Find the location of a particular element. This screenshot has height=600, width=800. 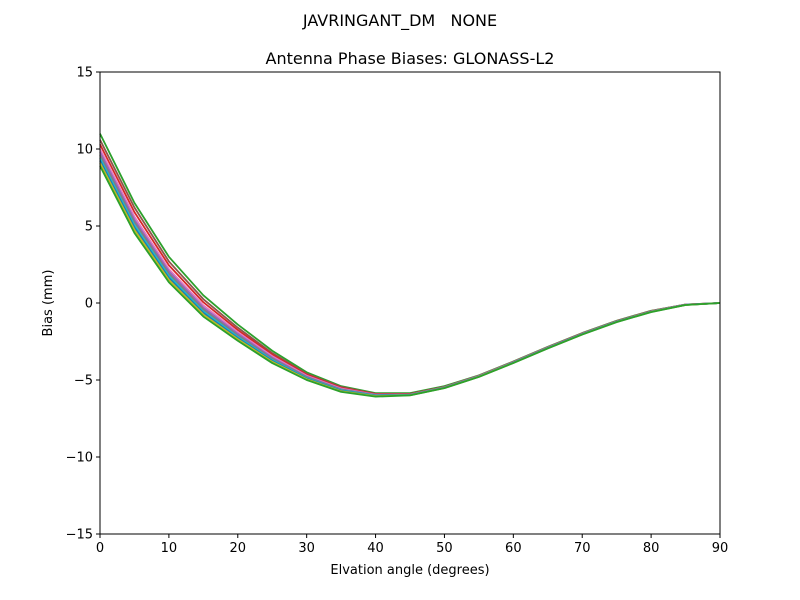

x-axis-label: Elvation angle (degrees) is located at coordinates (409, 570).